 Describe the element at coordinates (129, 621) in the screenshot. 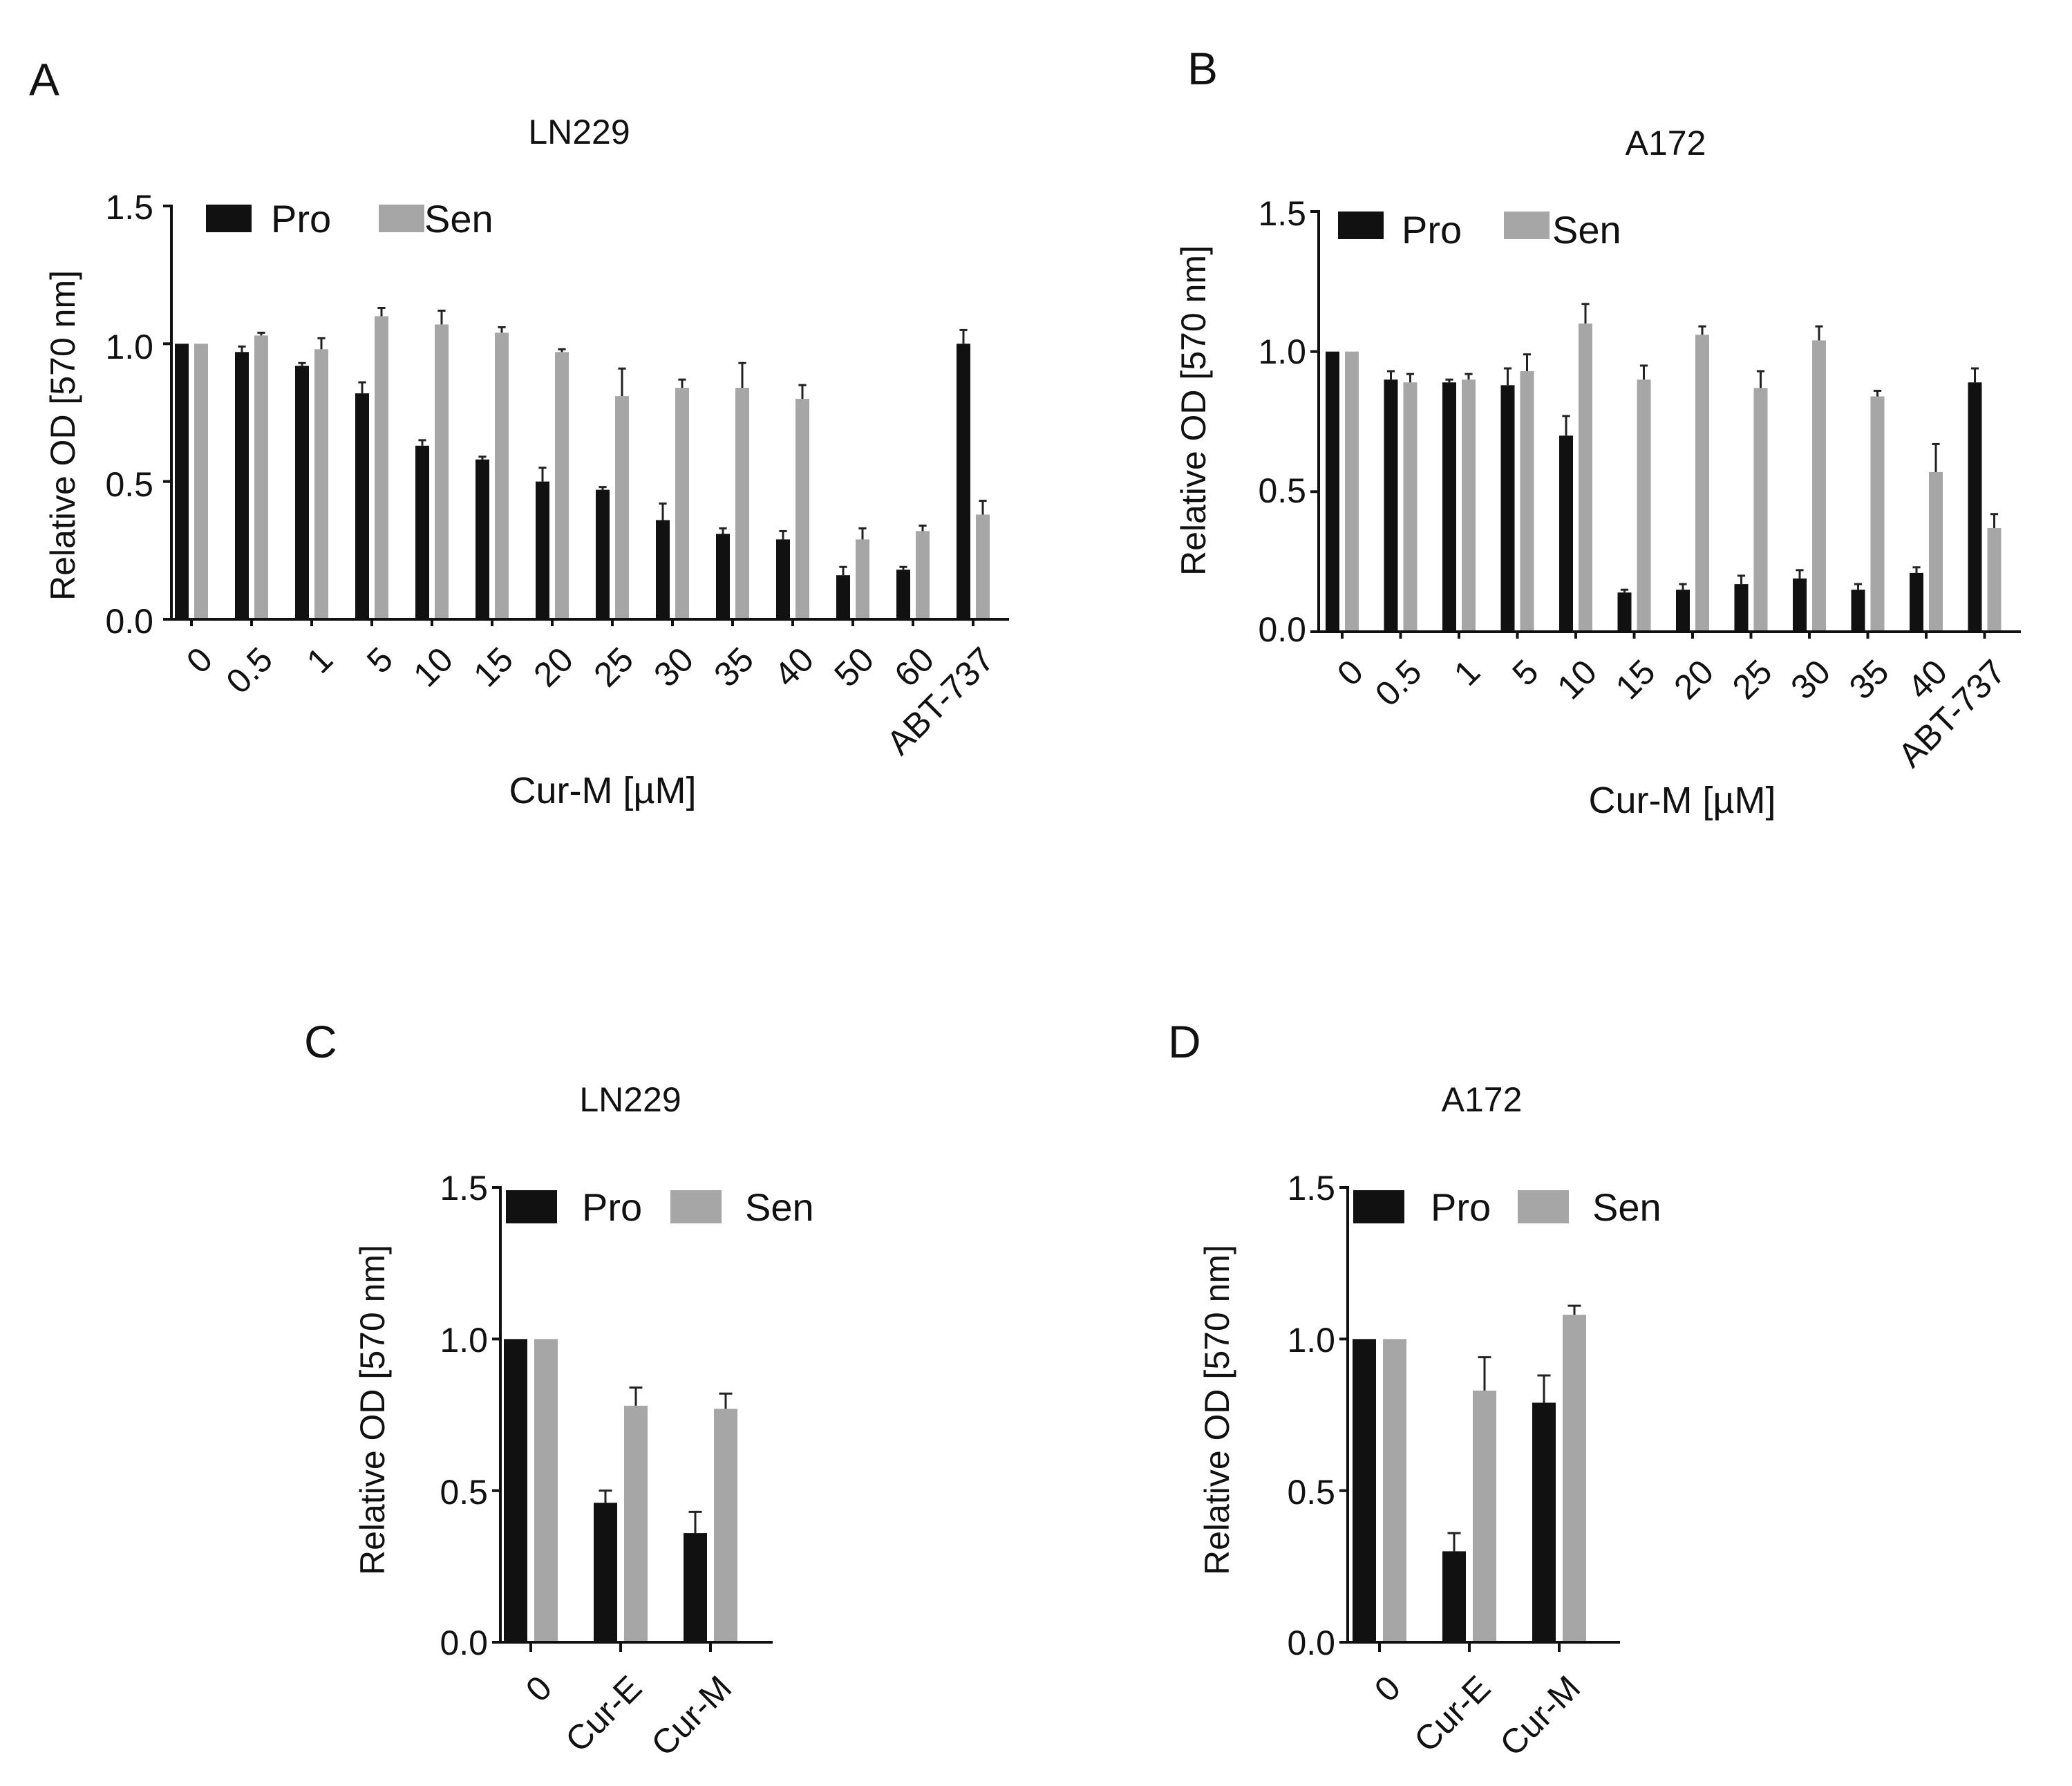

I see `y-tick-label: 0.0` at that location.